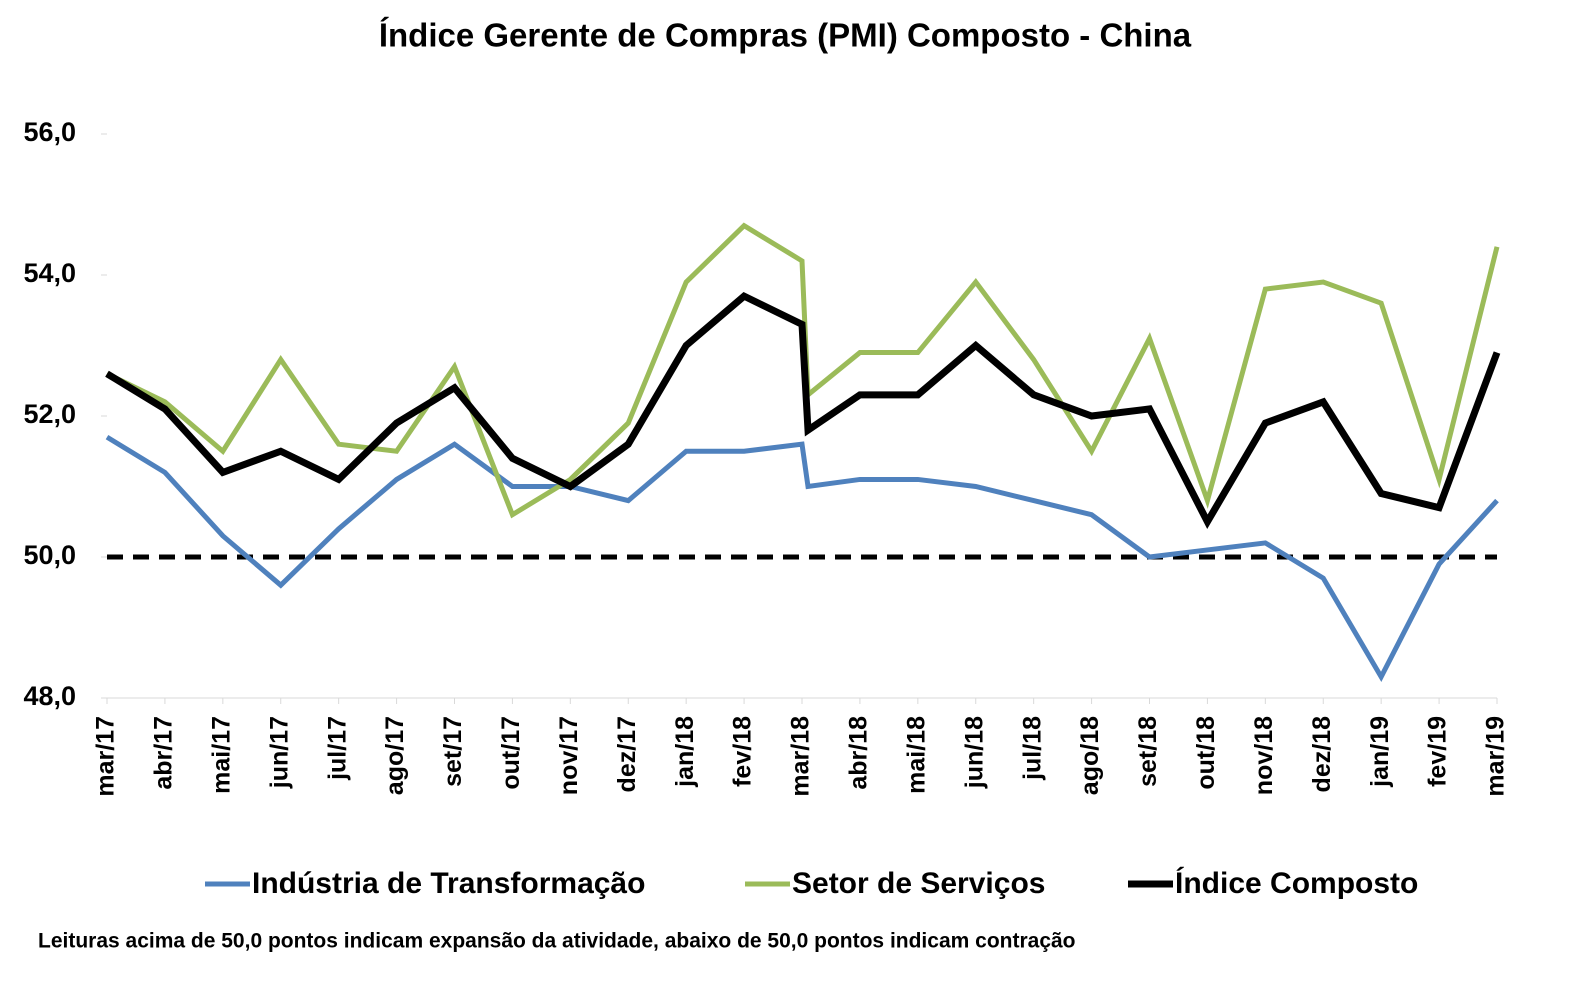 This screenshot has width=1583, height=987. Describe the element at coordinates (569, 755) in the screenshot. I see `x-tick-label: nov/17` at that location.